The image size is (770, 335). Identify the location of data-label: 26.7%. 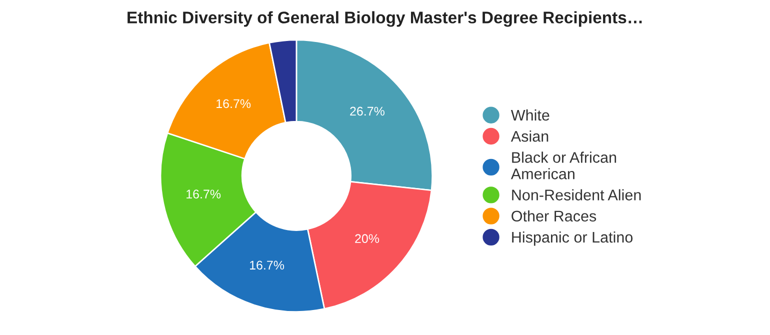
(367, 111).